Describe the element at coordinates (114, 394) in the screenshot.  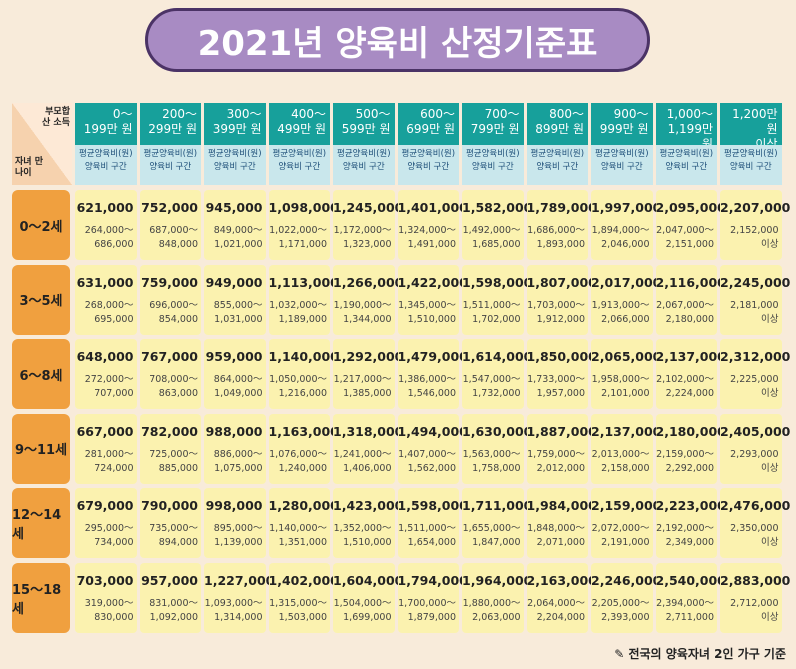
I see `range-high: 707,000` at that location.